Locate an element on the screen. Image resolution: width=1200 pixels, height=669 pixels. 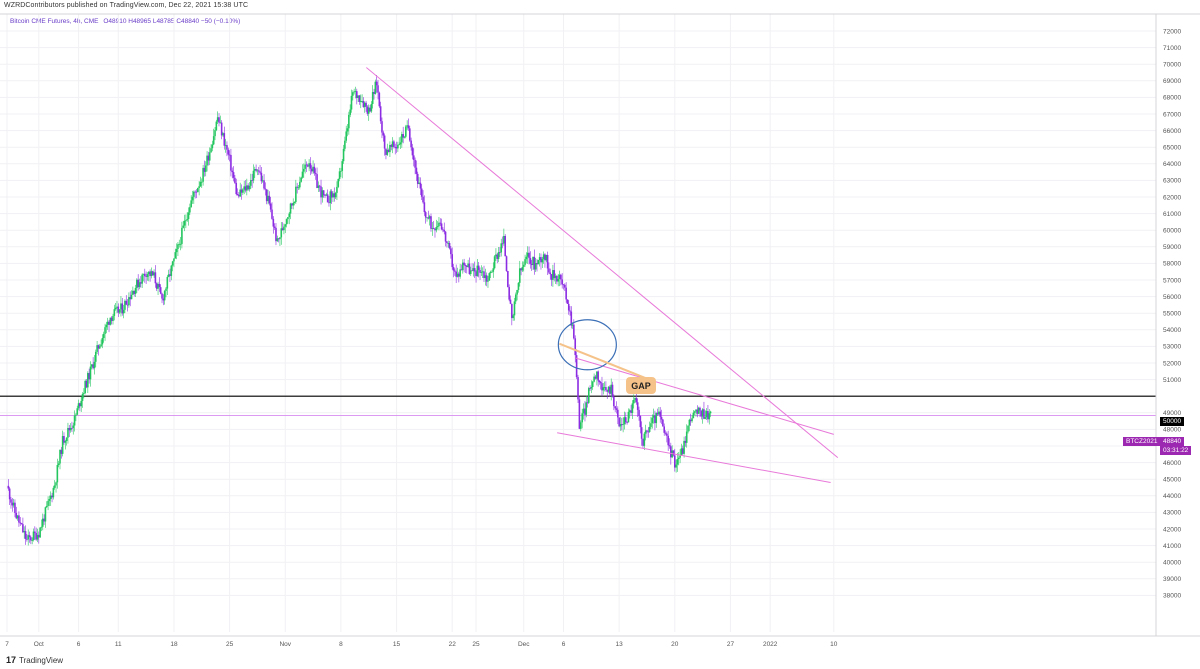
tradingview-logo-icon: 17 is located at coordinates (11, 660).